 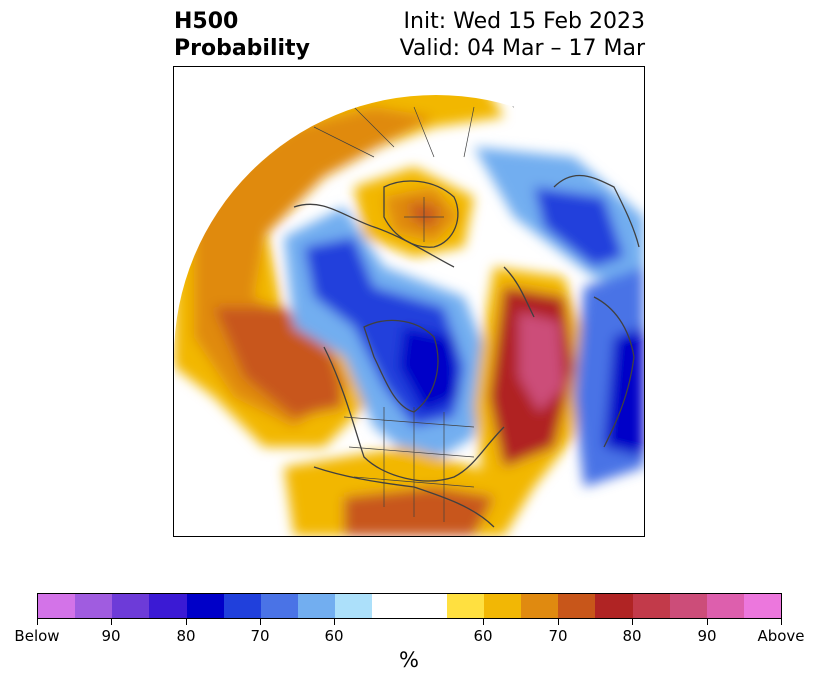 What do you see at coordinates (242, 35) in the screenshot?
I see `title-left: H500 Probability` at bounding box center [242, 35].